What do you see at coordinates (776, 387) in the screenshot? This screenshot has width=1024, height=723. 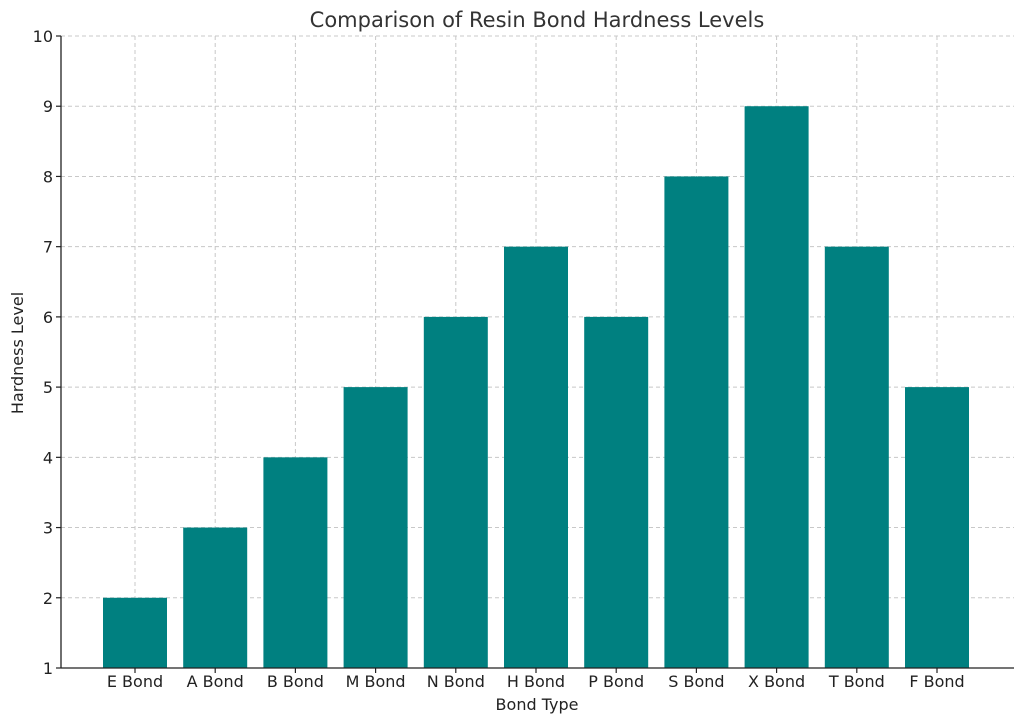 I see `bar-x-bond` at bounding box center [776, 387].